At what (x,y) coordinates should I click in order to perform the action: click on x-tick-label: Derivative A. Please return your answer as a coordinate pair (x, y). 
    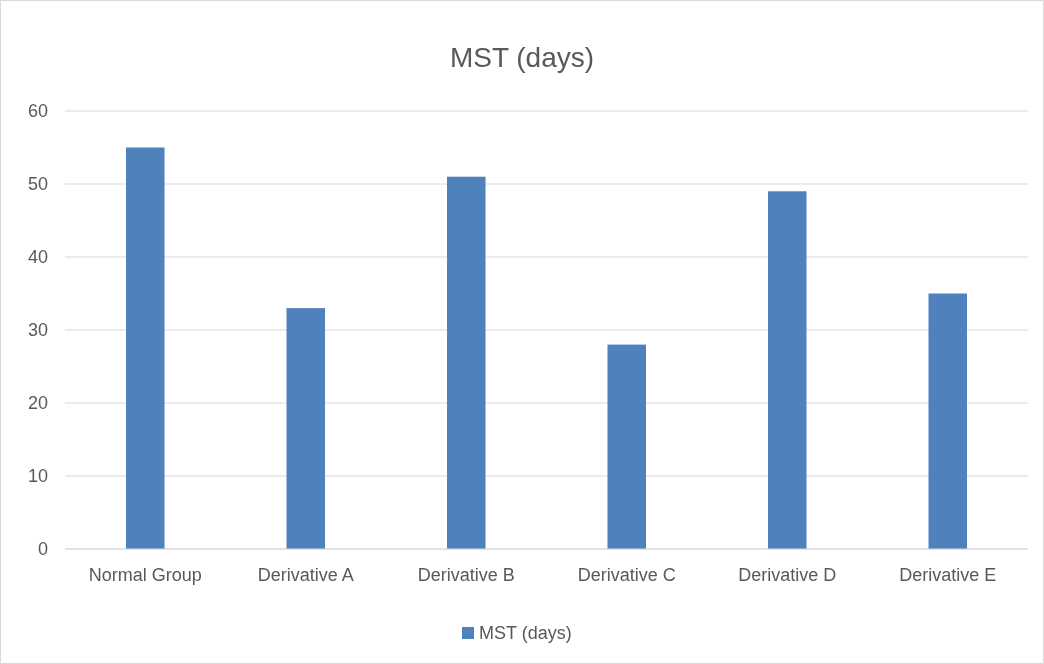
    Looking at the image, I should click on (305, 575).